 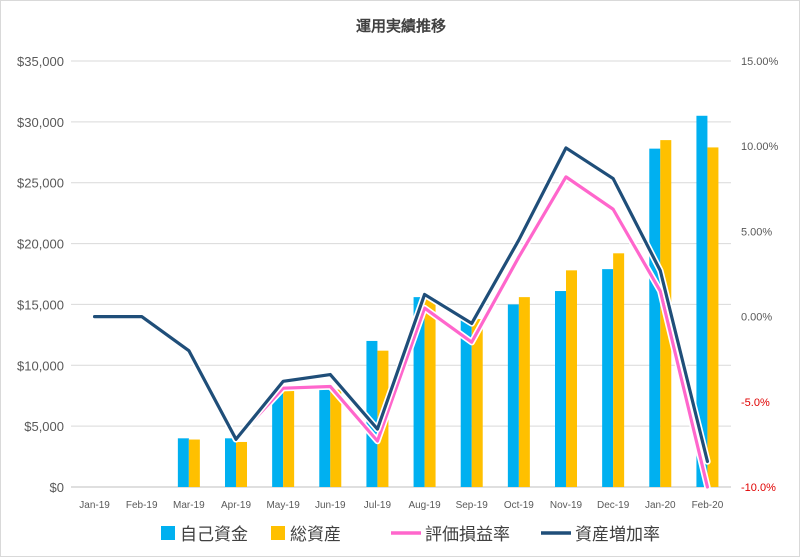 I want to click on x-tick-label: Feb-19, so click(x=142, y=505).